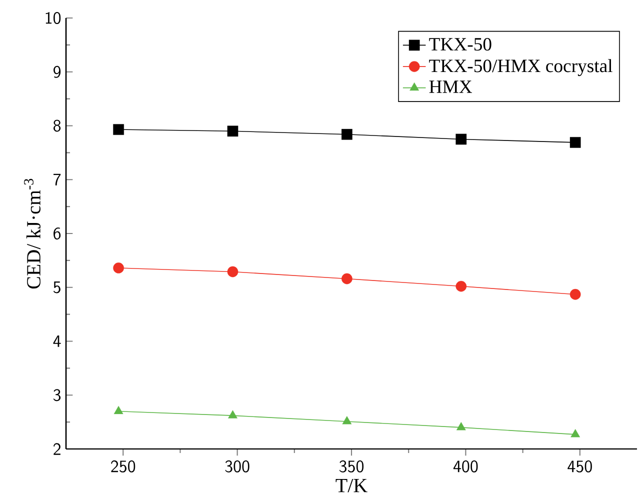 The width and height of the screenshot is (638, 502). What do you see at coordinates (57, 126) in the screenshot?
I see `y-tick-label: 8` at bounding box center [57, 126].